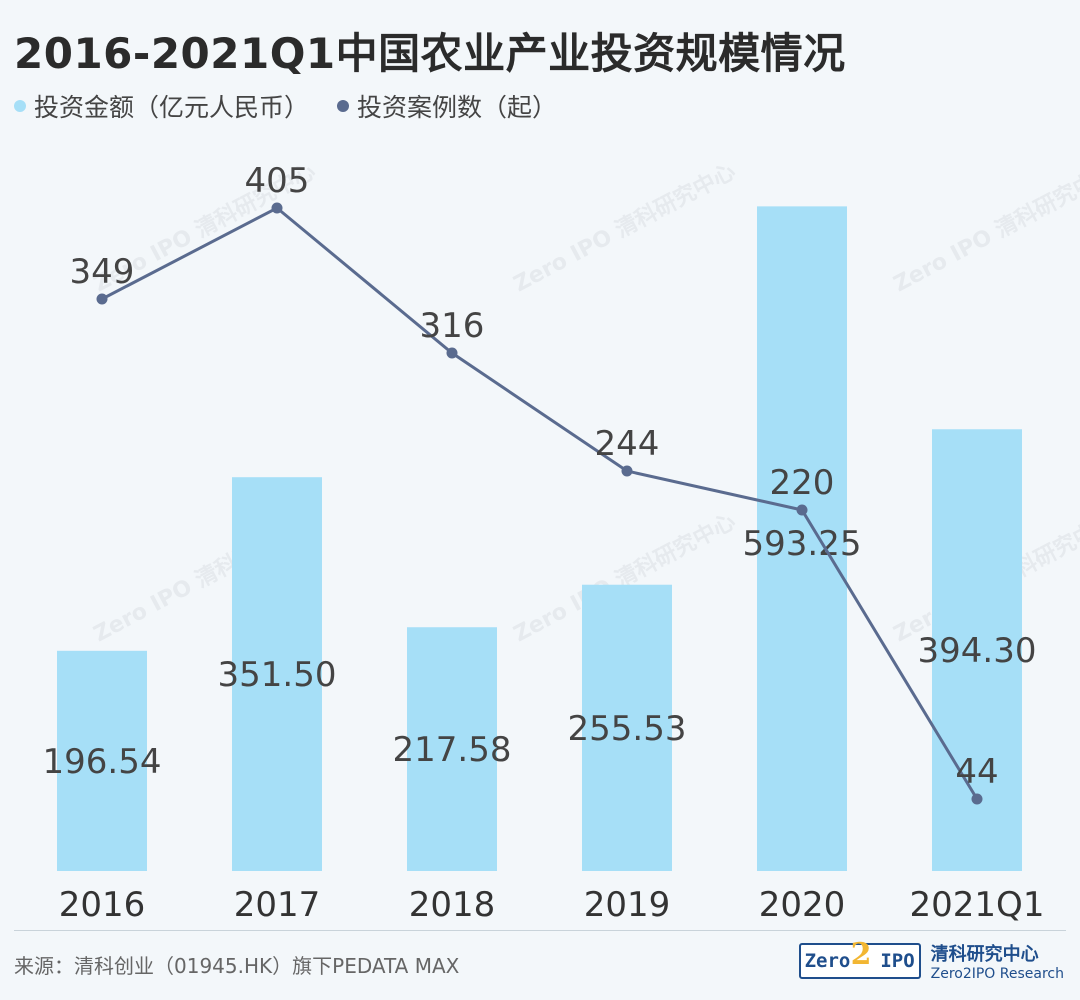  What do you see at coordinates (897, 961) in the screenshot?
I see `brand-logo-right: IPO` at bounding box center [897, 961].